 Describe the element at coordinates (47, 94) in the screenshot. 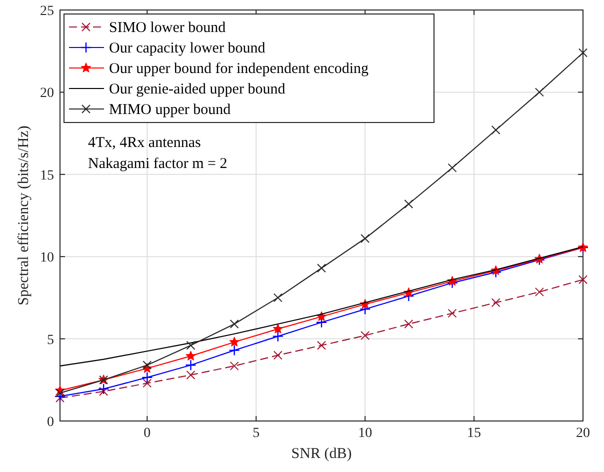

I see `y-tick-label: 20` at that location.